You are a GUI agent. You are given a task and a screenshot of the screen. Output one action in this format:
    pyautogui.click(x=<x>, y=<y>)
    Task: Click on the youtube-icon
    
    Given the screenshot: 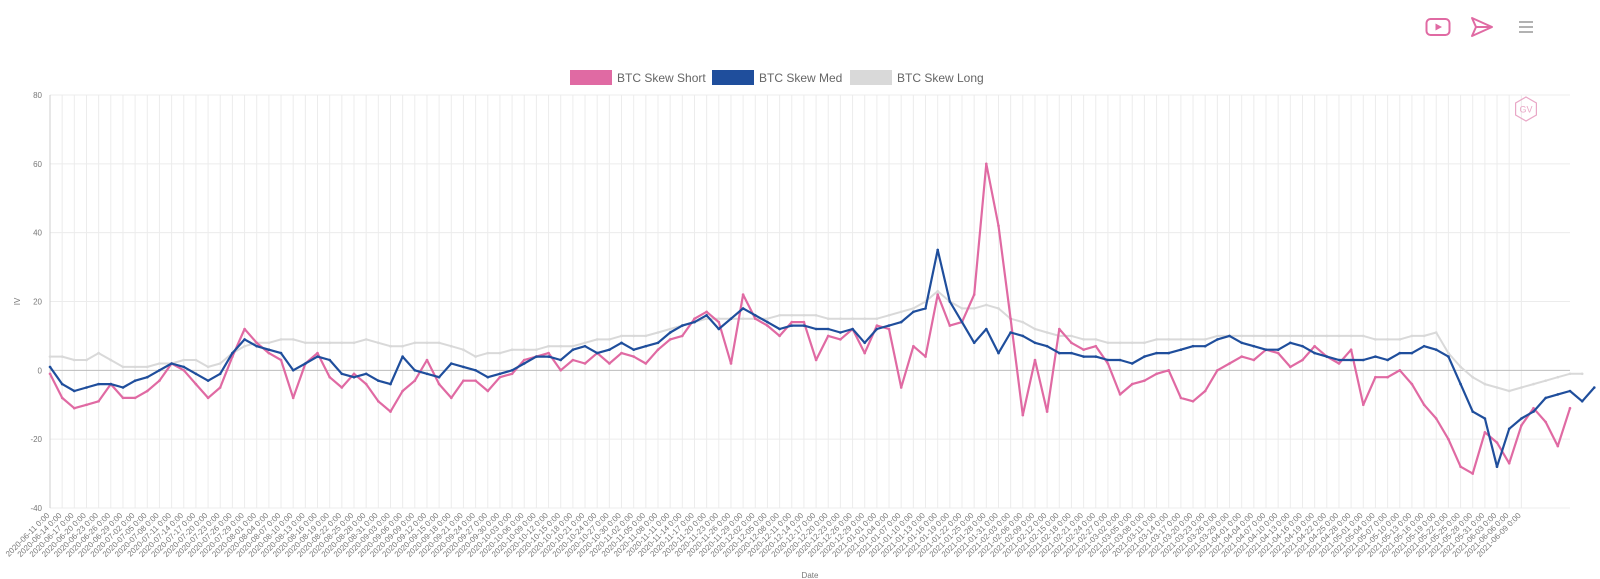 What is the action you would take?
    pyautogui.click(x=1438, y=27)
    